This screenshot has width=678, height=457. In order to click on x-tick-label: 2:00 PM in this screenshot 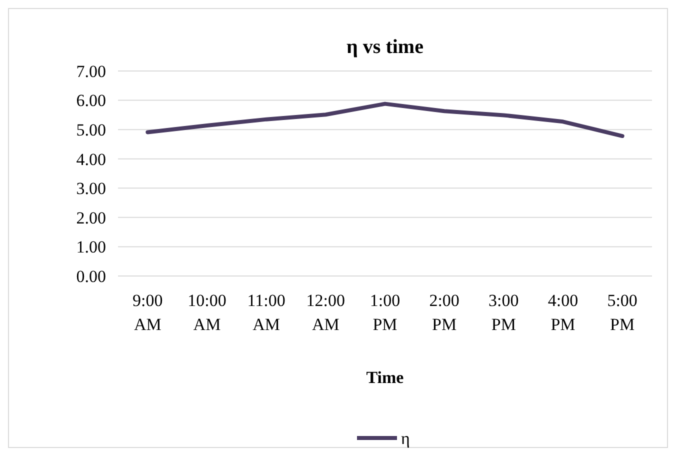, I will do `click(444, 312)`.